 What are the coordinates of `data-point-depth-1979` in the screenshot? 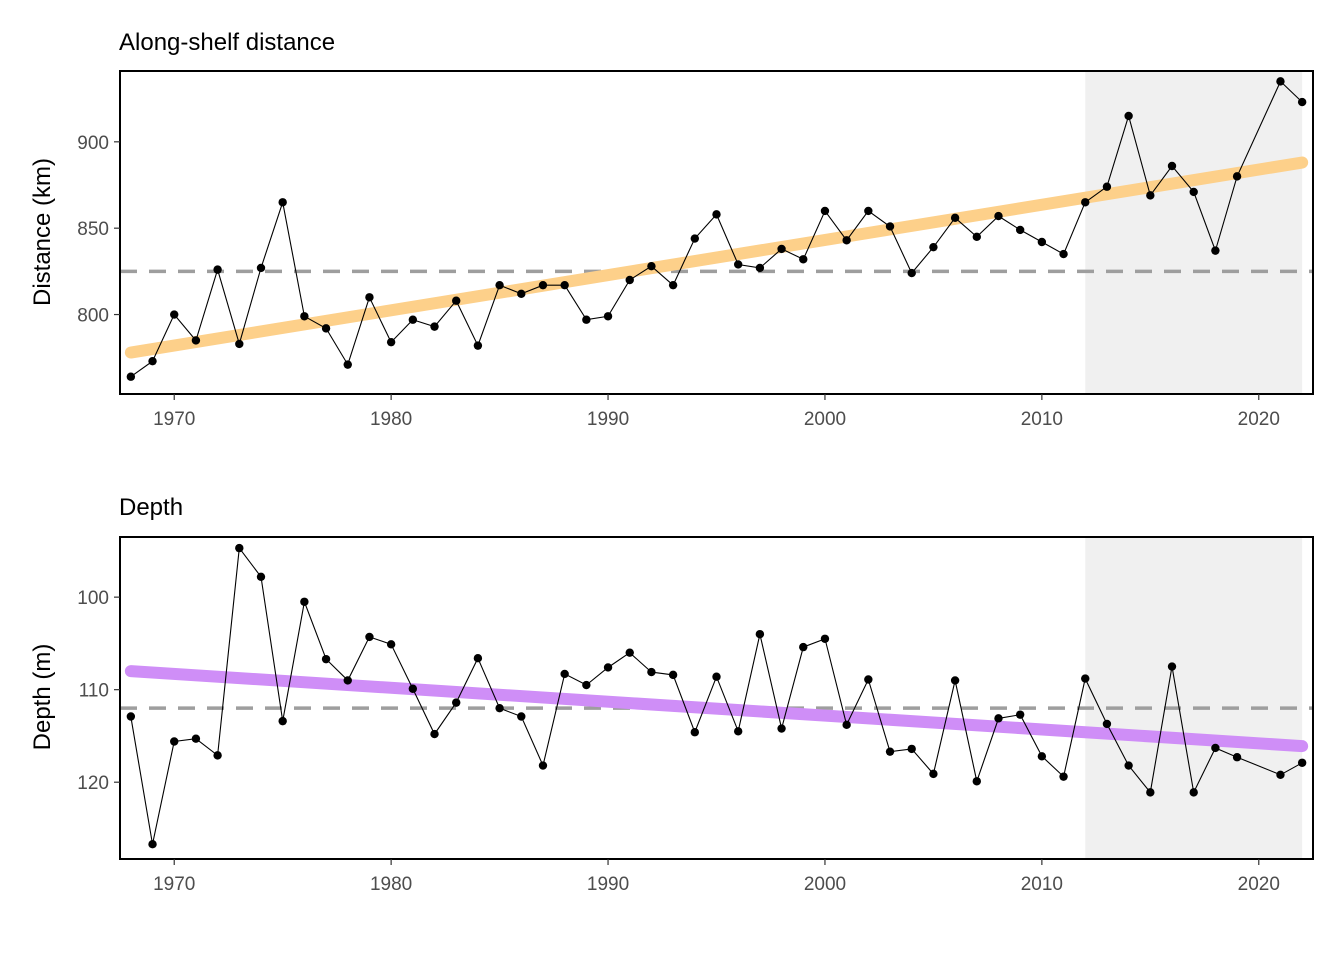 It's located at (369, 637).